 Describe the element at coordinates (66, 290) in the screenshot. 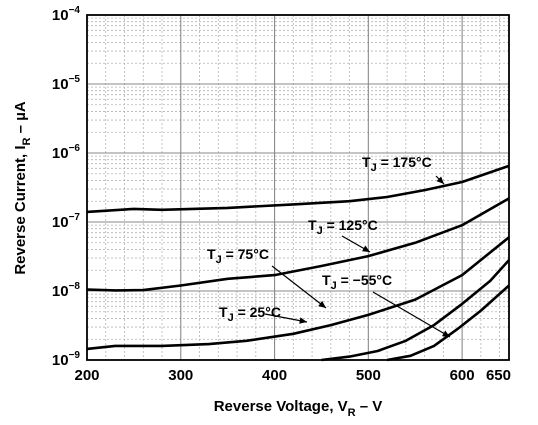

I see `y-tick-label: 10⁻⁸` at that location.